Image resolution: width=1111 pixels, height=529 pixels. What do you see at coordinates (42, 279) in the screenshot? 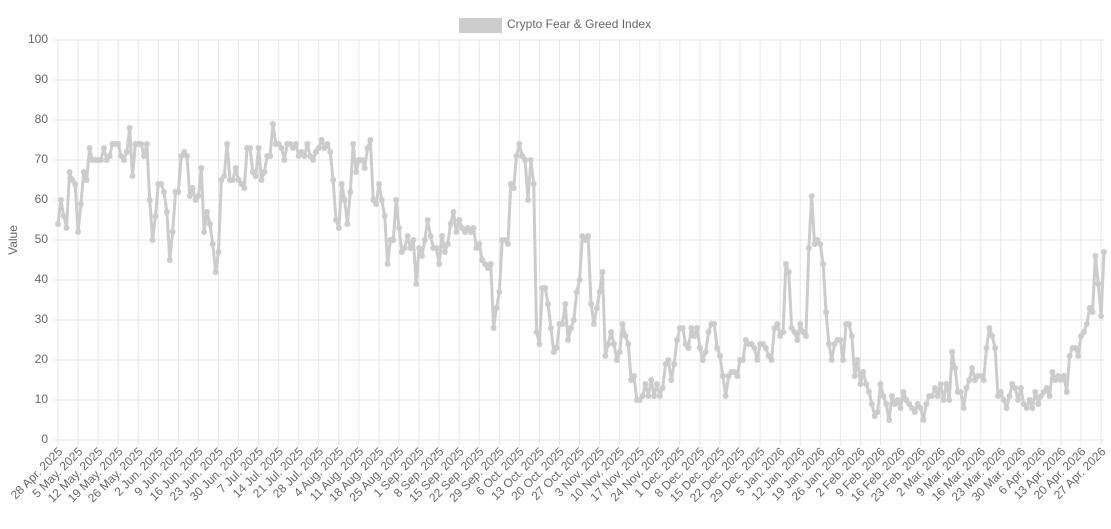
I see `y-tick-label: 40` at bounding box center [42, 279].